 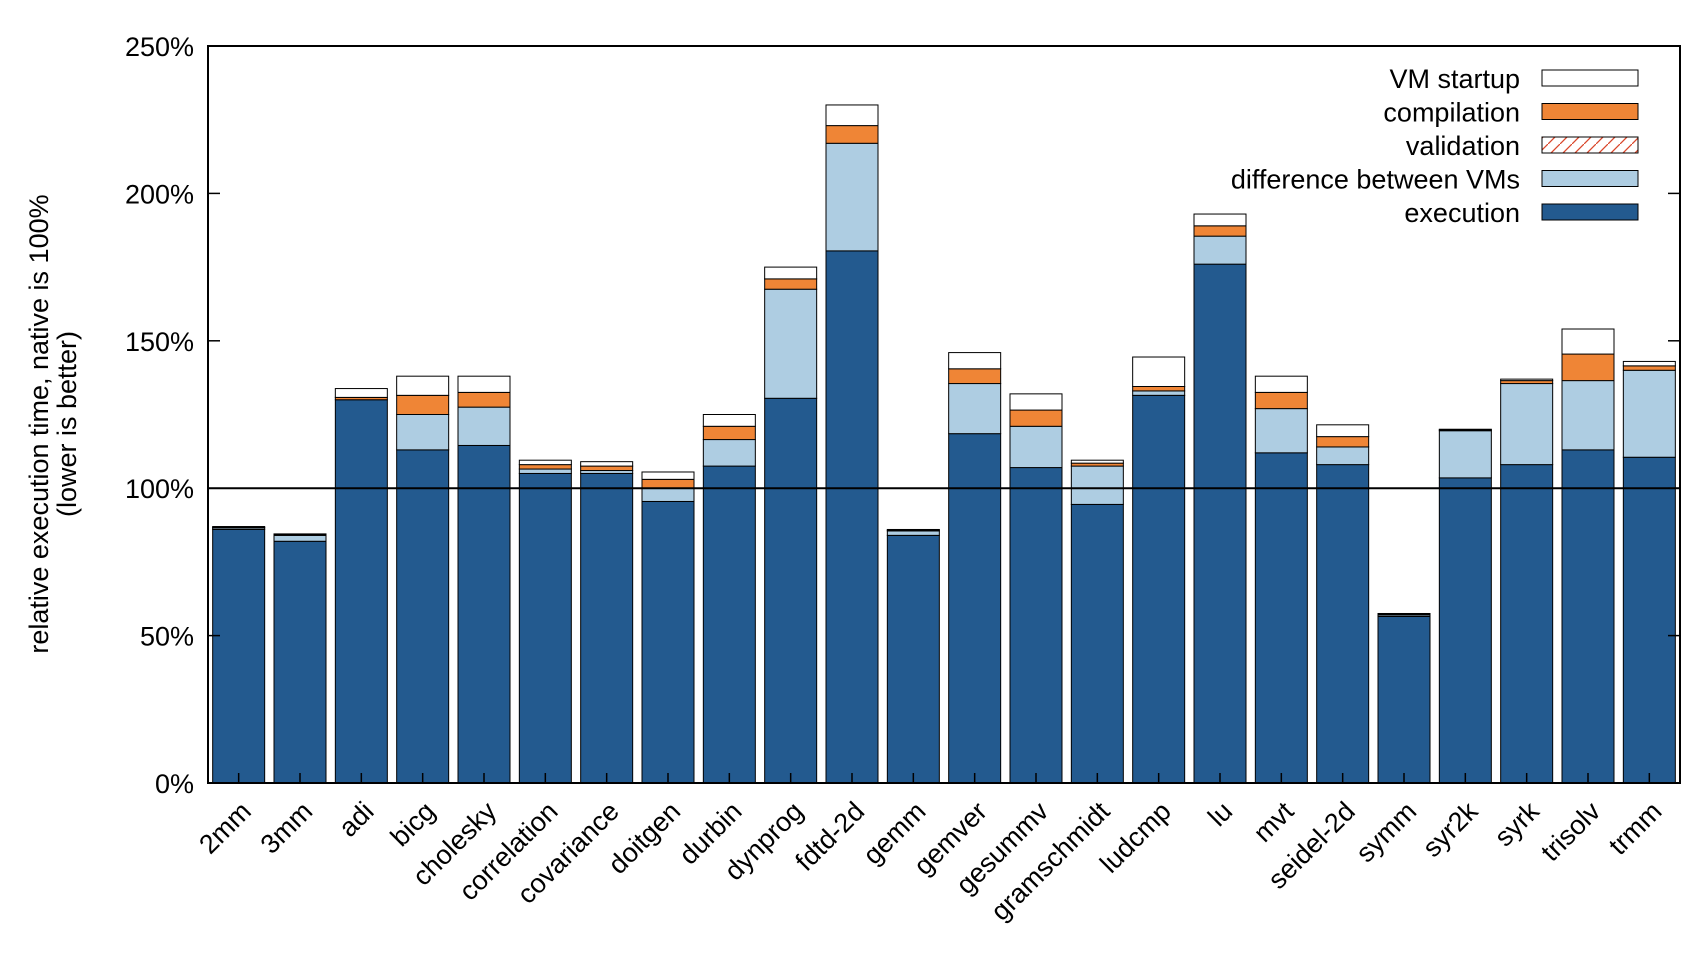 I want to click on bar-compilation-gesummv, so click(x=1036, y=418).